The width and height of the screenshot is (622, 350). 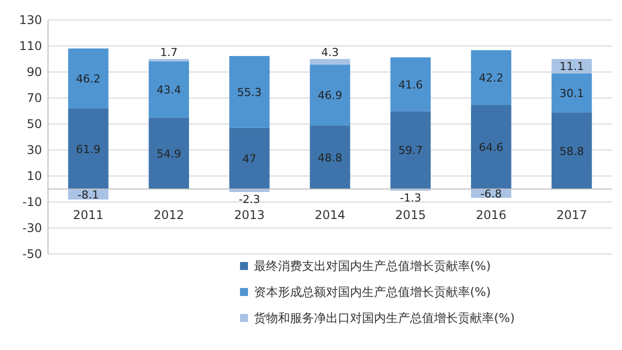 I want to click on data-label: -1.3, so click(x=411, y=198).